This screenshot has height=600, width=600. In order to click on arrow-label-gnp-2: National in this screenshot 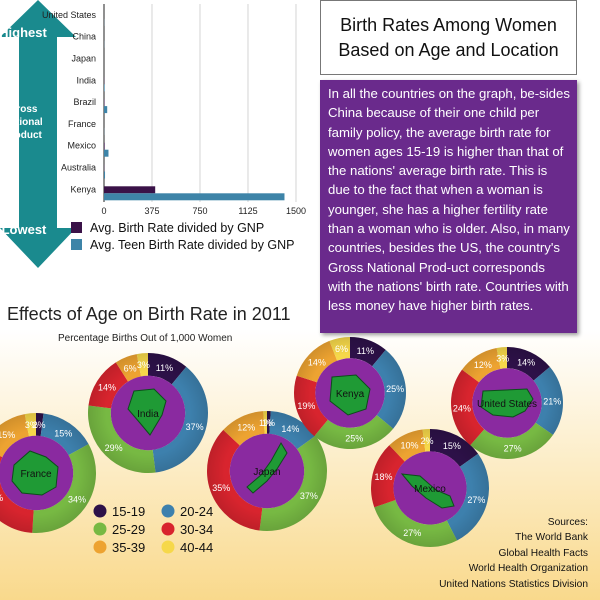, I will do `click(23, 122)`.